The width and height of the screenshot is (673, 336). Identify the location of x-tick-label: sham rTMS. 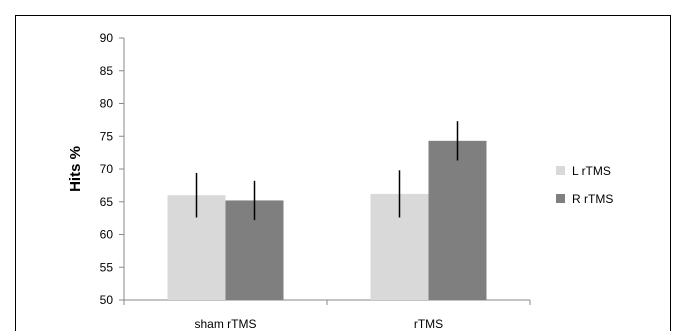
(225, 324).